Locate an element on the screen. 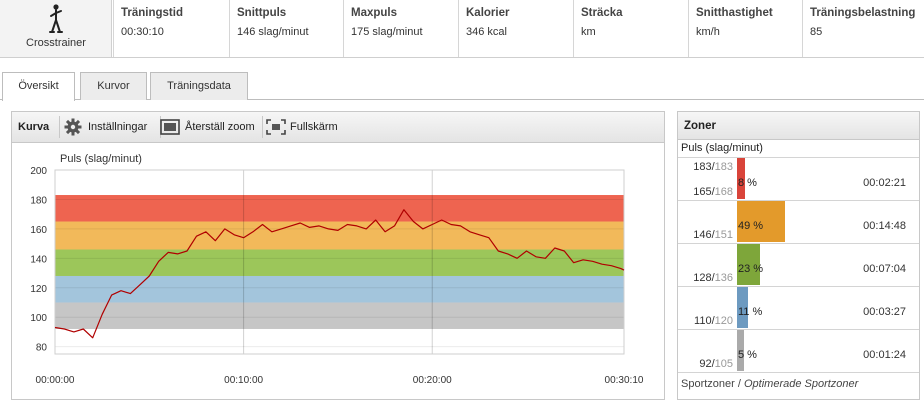 The width and height of the screenshot is (924, 406). zone-lower-limit: 92/105 is located at coordinates (716, 364).